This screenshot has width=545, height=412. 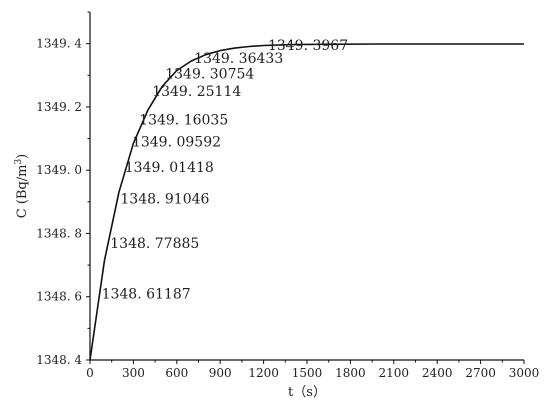 I want to click on x-tick-label: 2700, so click(x=480, y=373).